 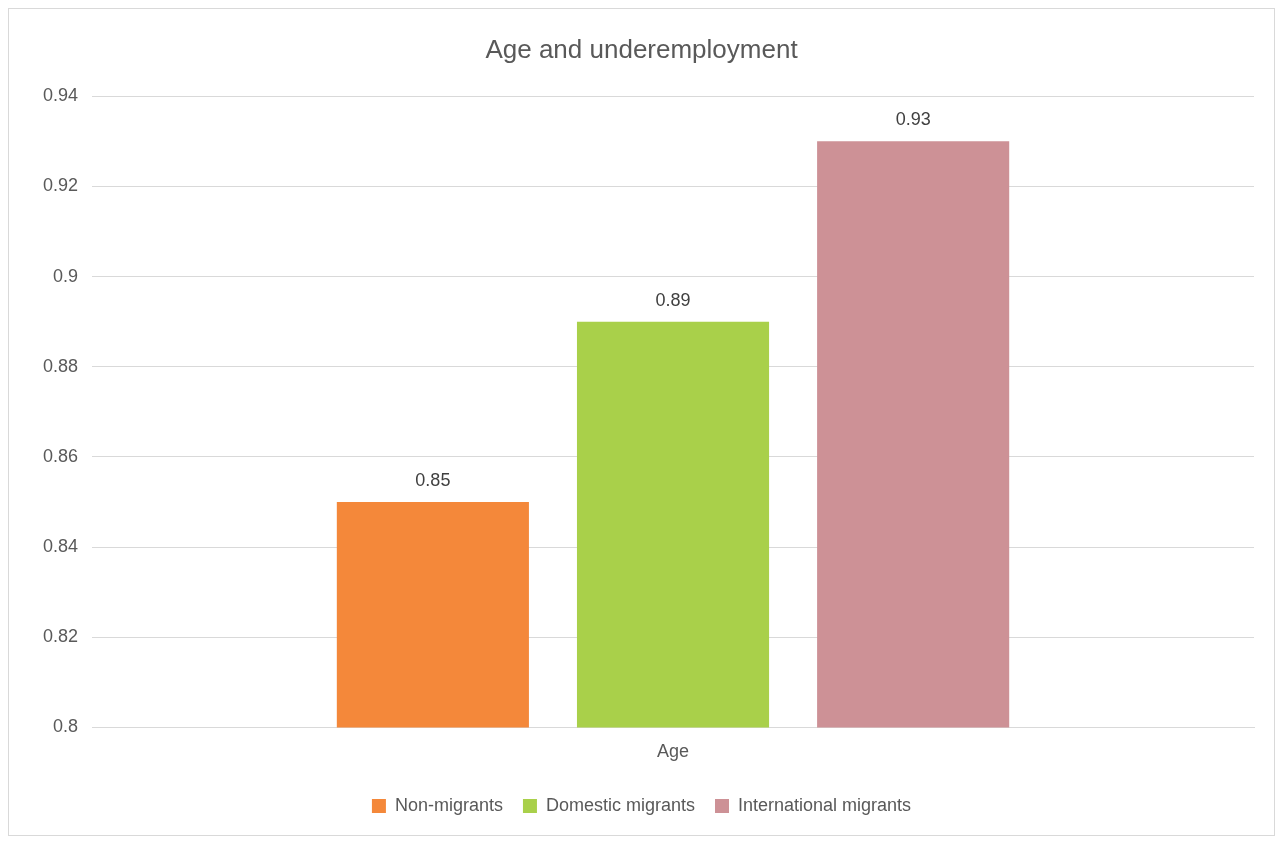 What do you see at coordinates (66, 726) in the screenshot?
I see `y-tick-label: 0.8` at bounding box center [66, 726].